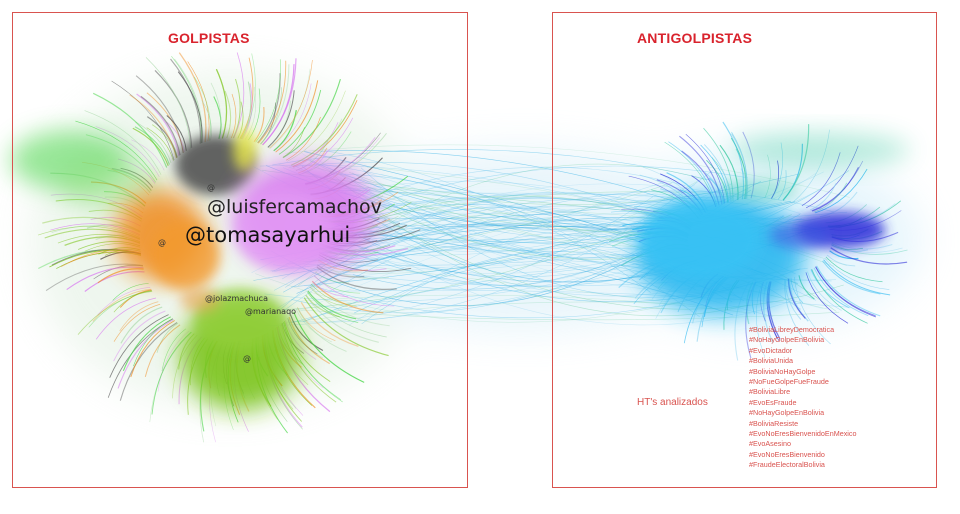 The image size is (960, 514). Describe the element at coordinates (770, 444) in the screenshot. I see `hashtag-item: #EvoAsesino` at that location.